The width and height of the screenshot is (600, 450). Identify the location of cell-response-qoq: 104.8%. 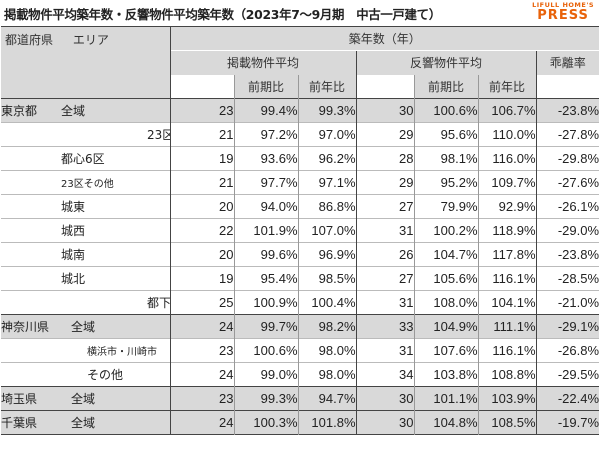
(446, 422).